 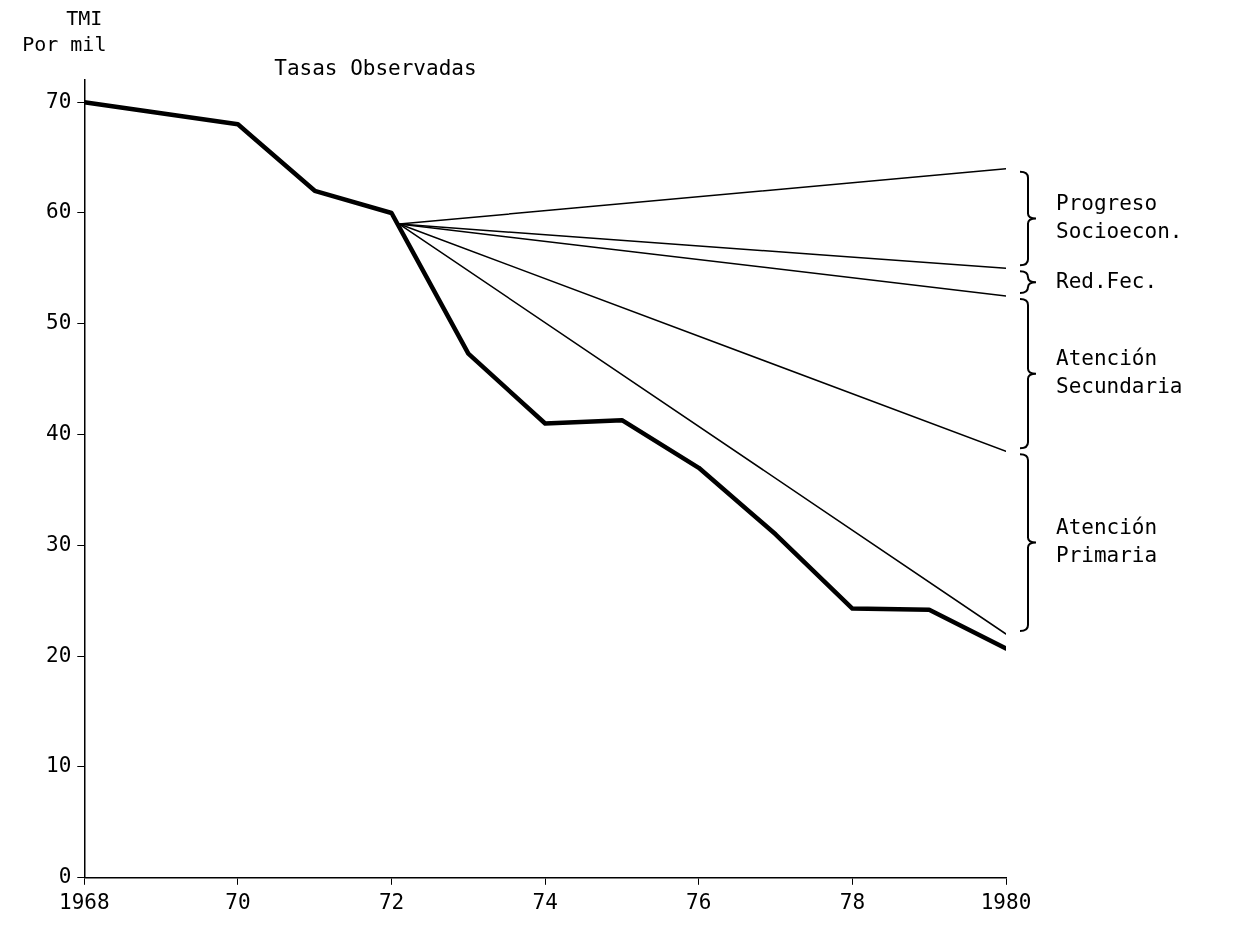 I want to click on x-tick-label: 78, so click(x=852, y=901).